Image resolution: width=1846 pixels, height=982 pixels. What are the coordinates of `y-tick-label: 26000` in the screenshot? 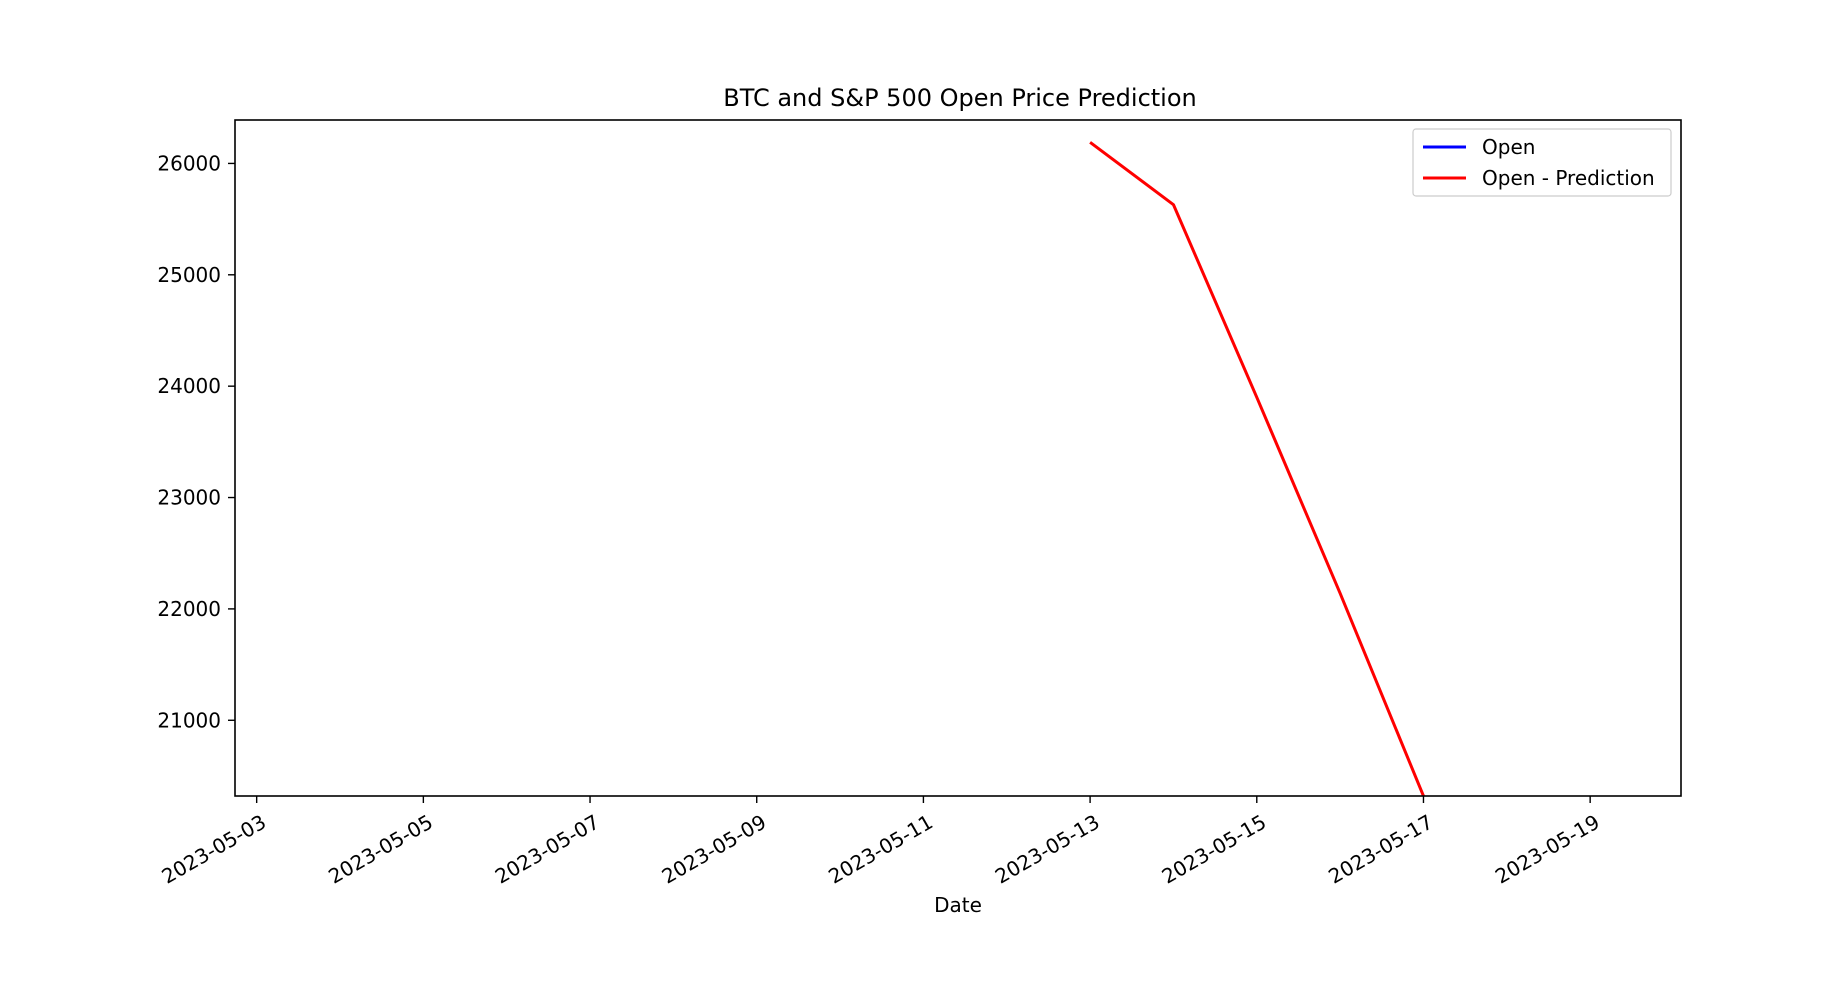 It's located at (189, 163).